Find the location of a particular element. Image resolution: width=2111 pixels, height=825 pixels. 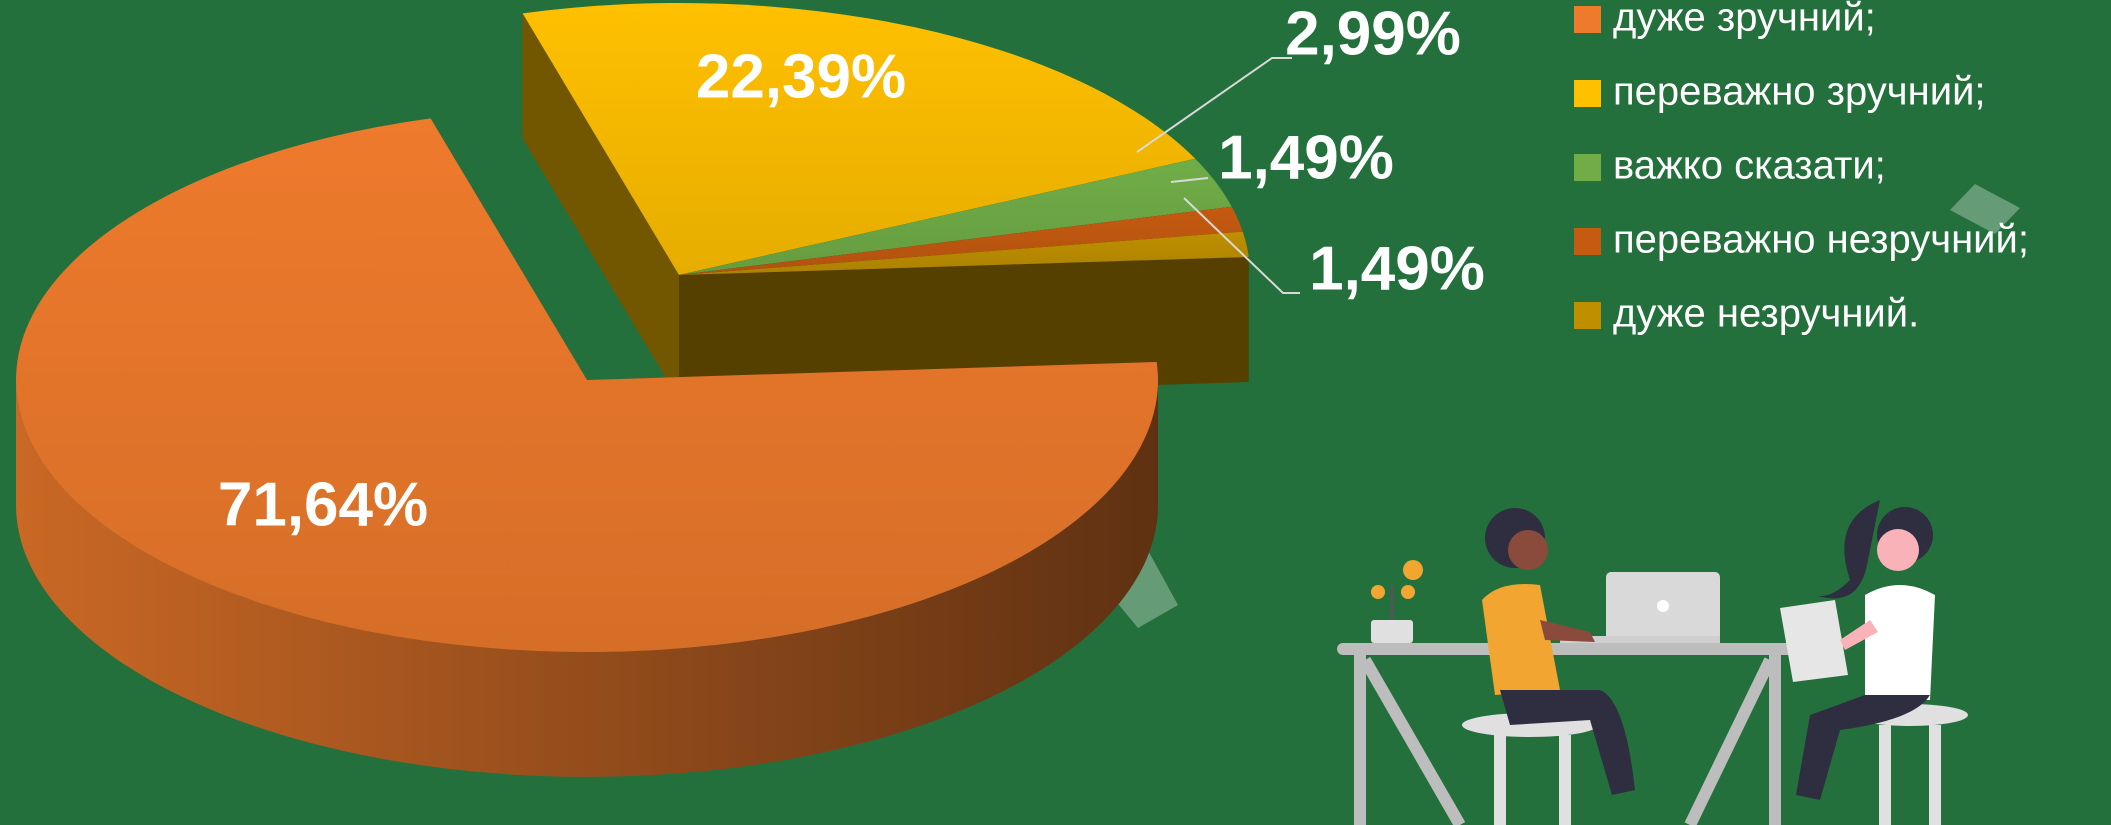

paper is located at coordinates (1814, 641).